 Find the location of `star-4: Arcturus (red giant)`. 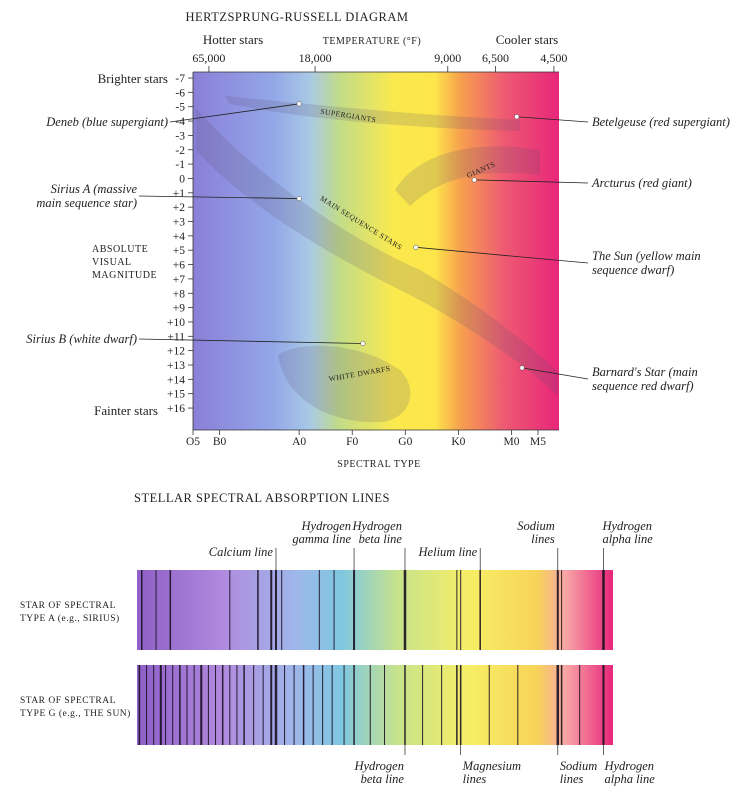

star-4: Arcturus (red giant) is located at coordinates (581, 183).